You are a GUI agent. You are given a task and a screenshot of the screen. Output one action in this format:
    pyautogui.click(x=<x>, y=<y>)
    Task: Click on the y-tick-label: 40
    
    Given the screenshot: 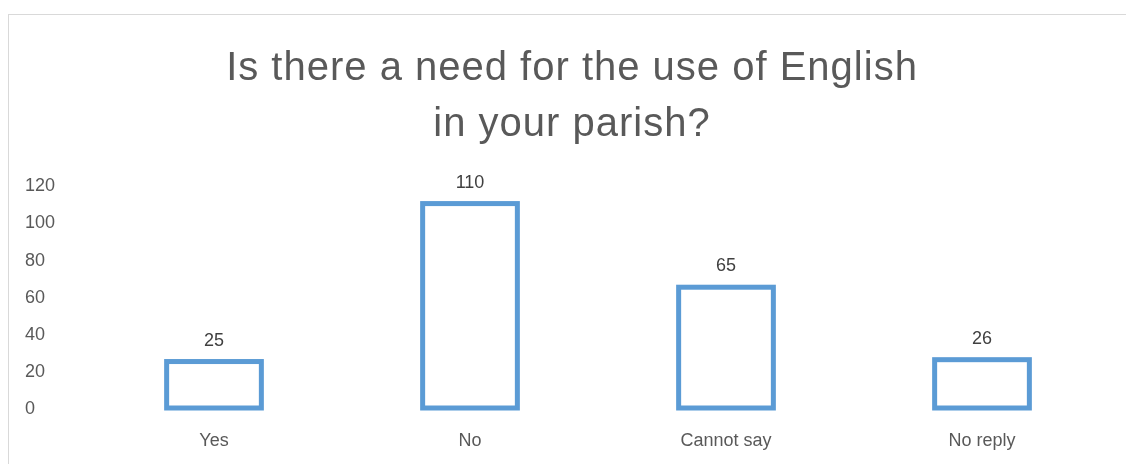 What is the action you would take?
    pyautogui.click(x=35, y=333)
    